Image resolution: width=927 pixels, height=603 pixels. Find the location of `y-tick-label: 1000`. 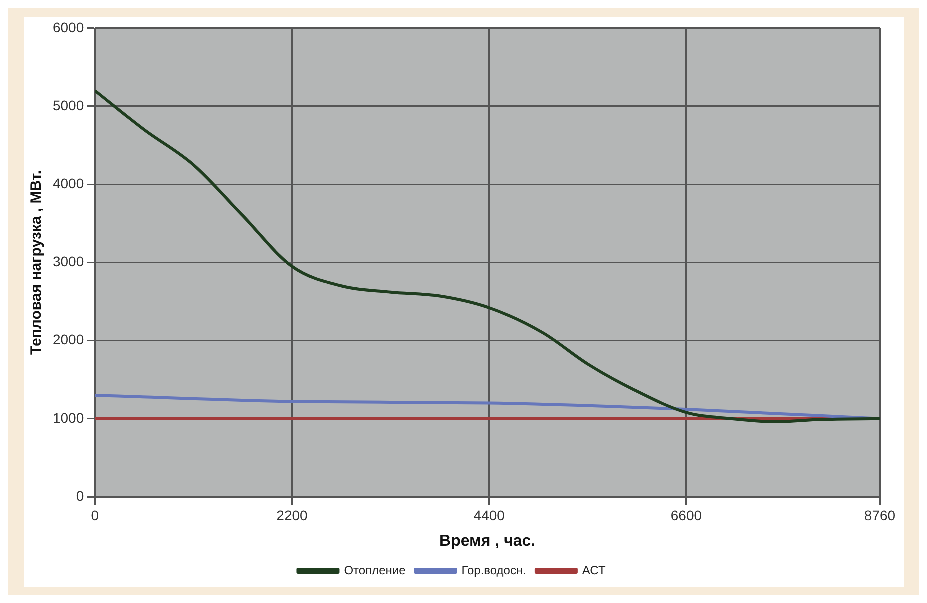

y-tick-label: 1000 is located at coordinates (68, 417).